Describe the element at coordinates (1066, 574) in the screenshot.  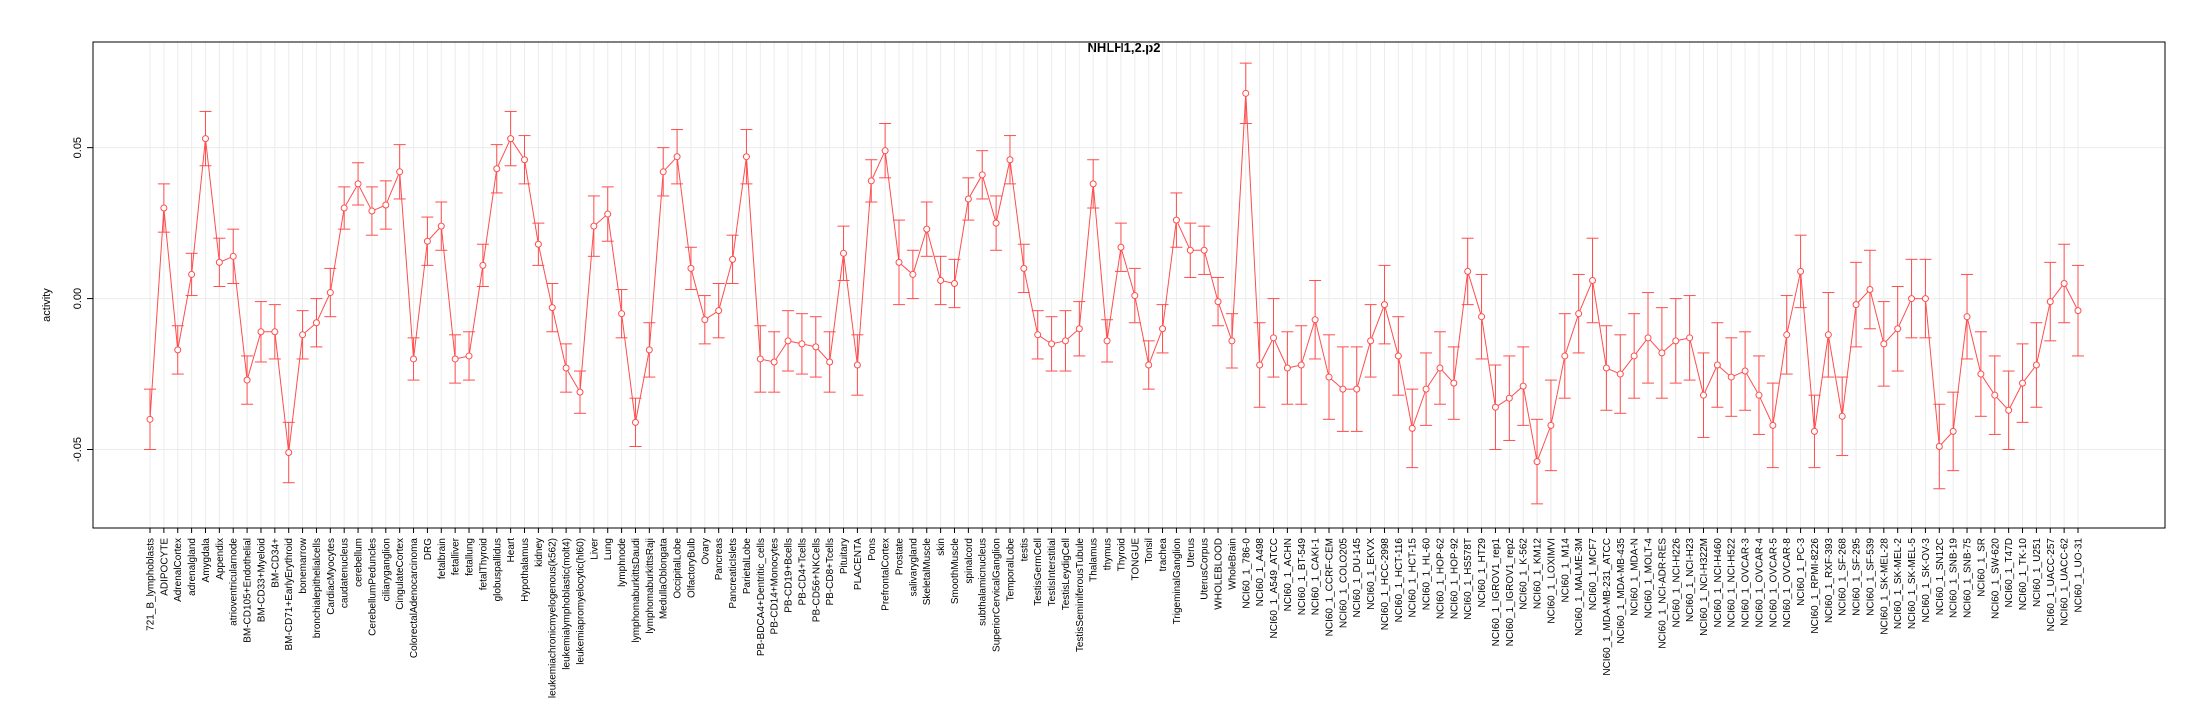
I see `x-tick-label: TestisLeydigCell` at that location.